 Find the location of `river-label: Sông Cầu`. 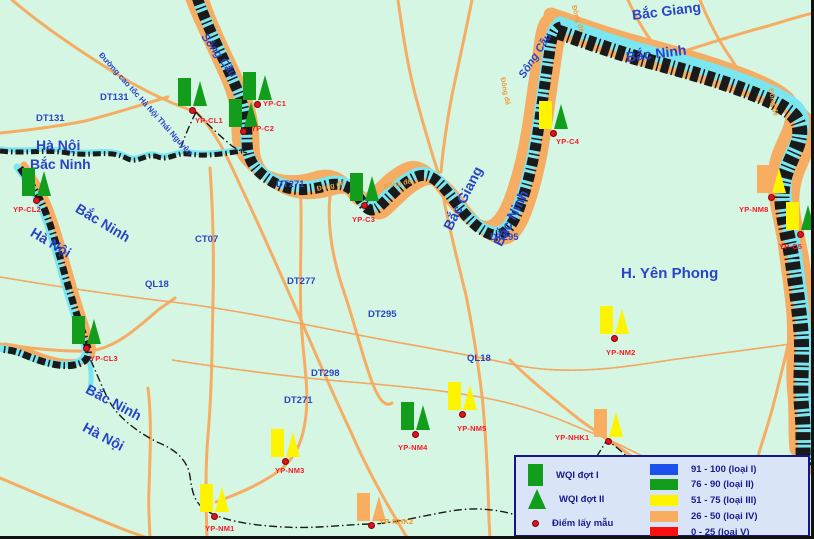

river-label: Sông Cầu is located at coordinates (219, 55).